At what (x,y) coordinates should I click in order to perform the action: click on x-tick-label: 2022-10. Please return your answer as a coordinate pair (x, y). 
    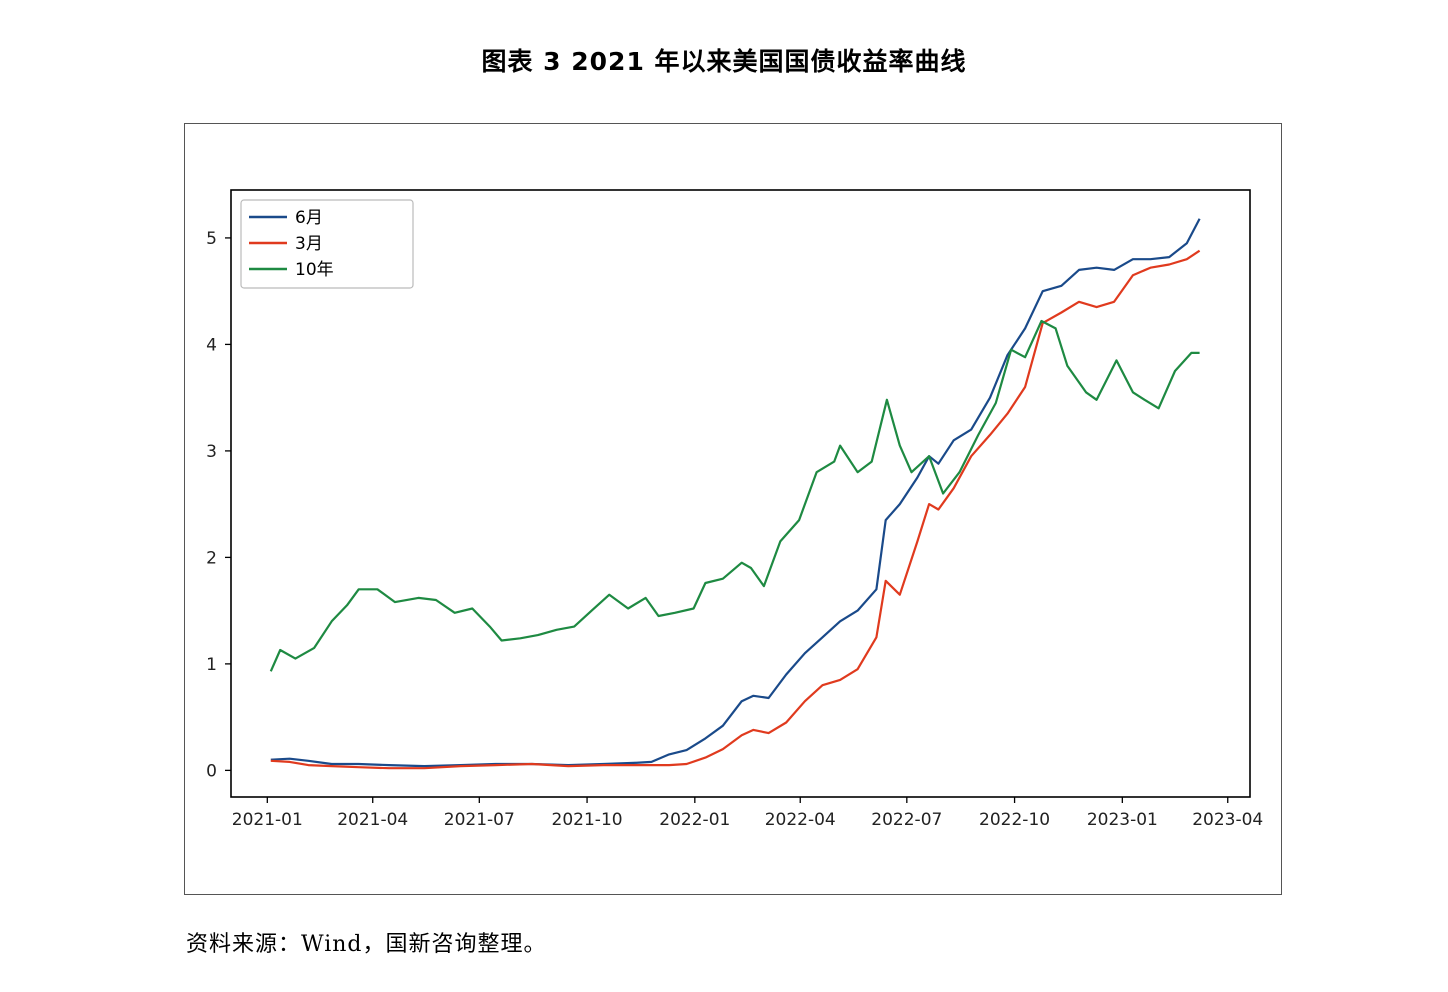
    Looking at the image, I should click on (1014, 820).